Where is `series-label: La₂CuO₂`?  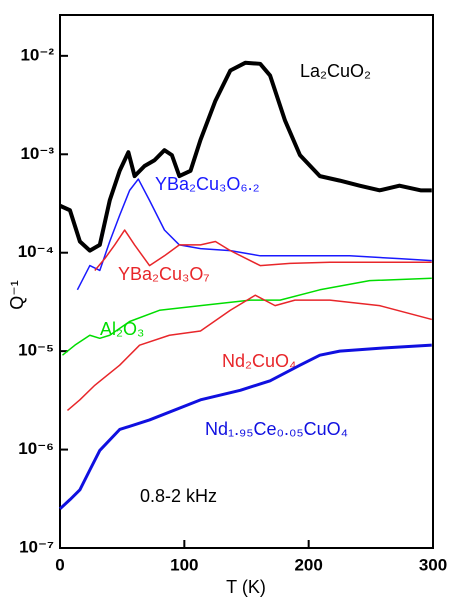 series-label: La₂CuO₂ is located at coordinates (335, 71).